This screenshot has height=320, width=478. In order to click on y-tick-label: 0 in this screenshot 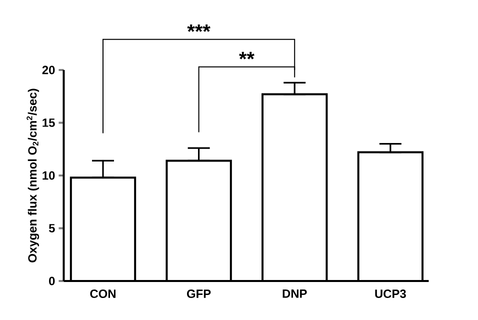, I will do `click(52, 281)`.